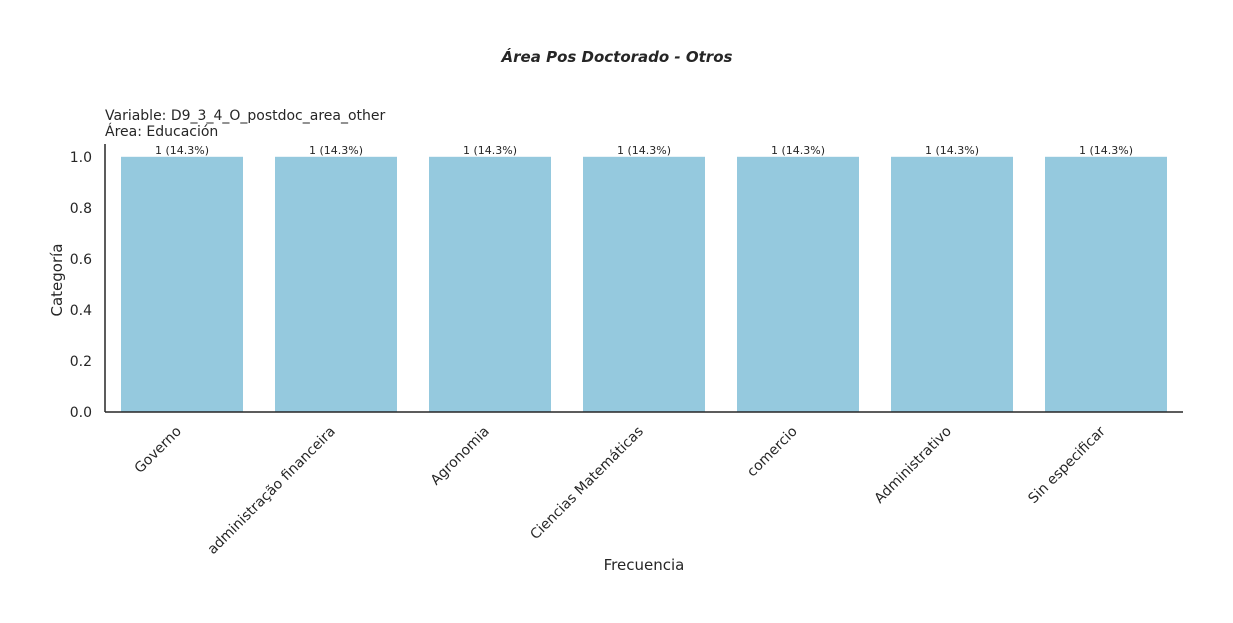  Describe the element at coordinates (81, 362) in the screenshot. I see `y-tick-label: 0.2` at that location.